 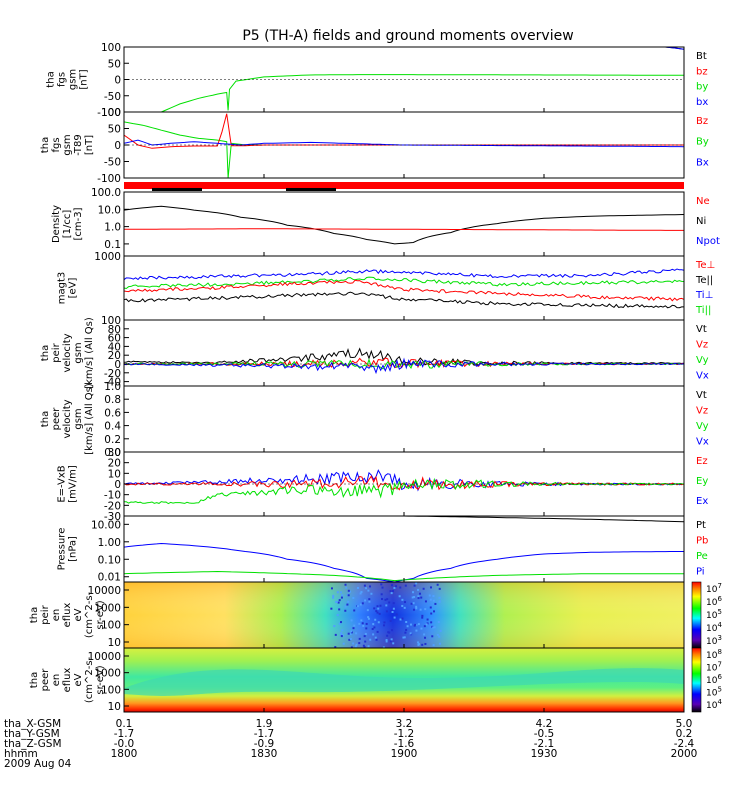 I want to click on y-axis-label: thafgsgsm-T89[nT], so click(x=67, y=145).